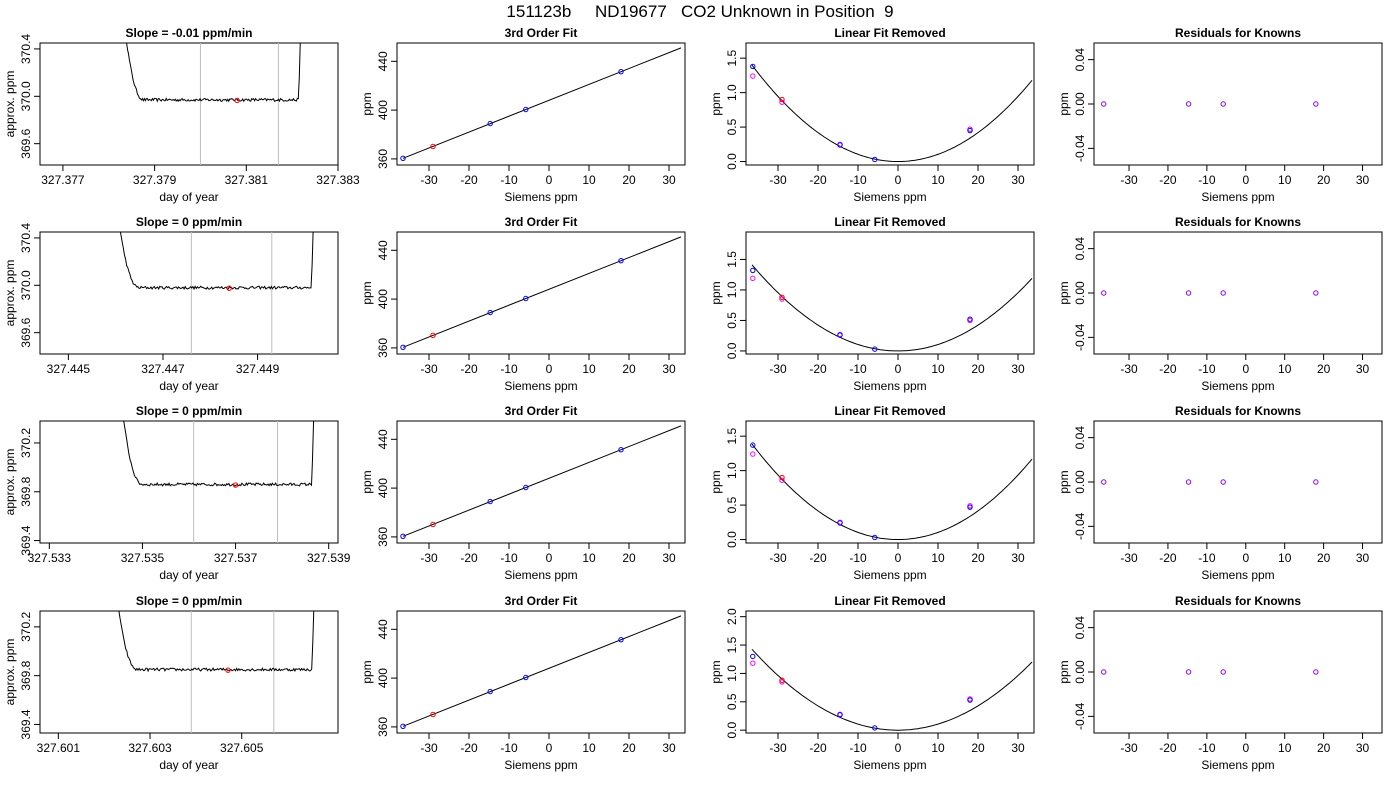  What do you see at coordinates (258, 369) in the screenshot?
I see `x-tick-label: 327.449` at bounding box center [258, 369].